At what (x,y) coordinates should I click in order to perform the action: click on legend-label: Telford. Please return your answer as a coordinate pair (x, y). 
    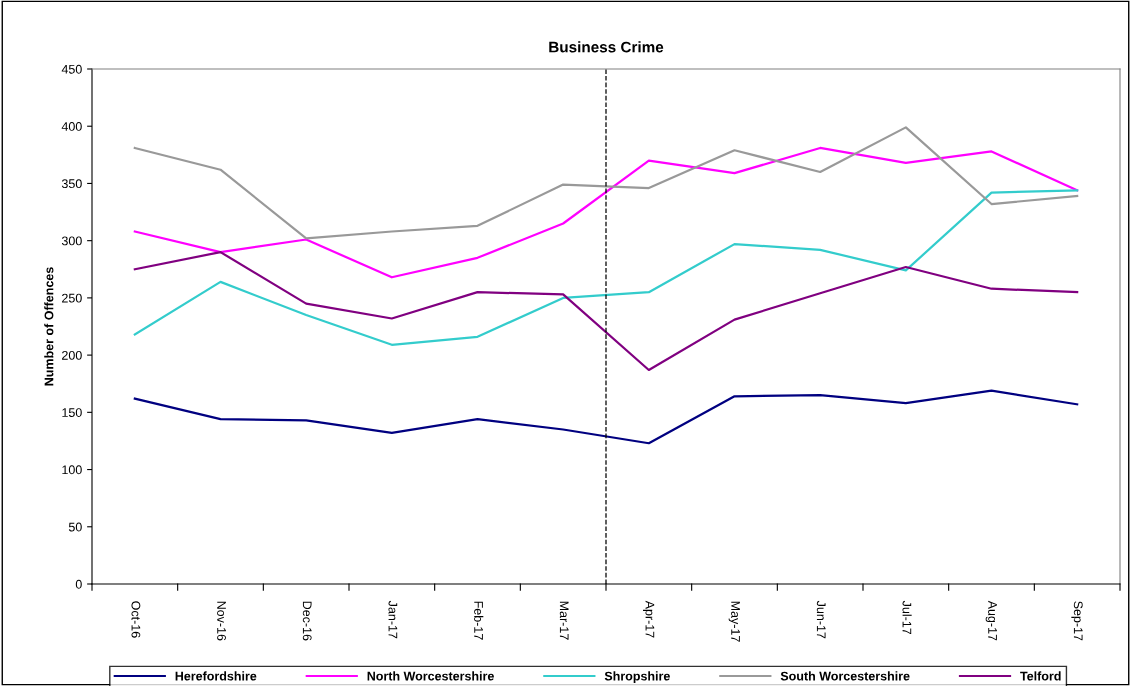
    Looking at the image, I should click on (1040, 676).